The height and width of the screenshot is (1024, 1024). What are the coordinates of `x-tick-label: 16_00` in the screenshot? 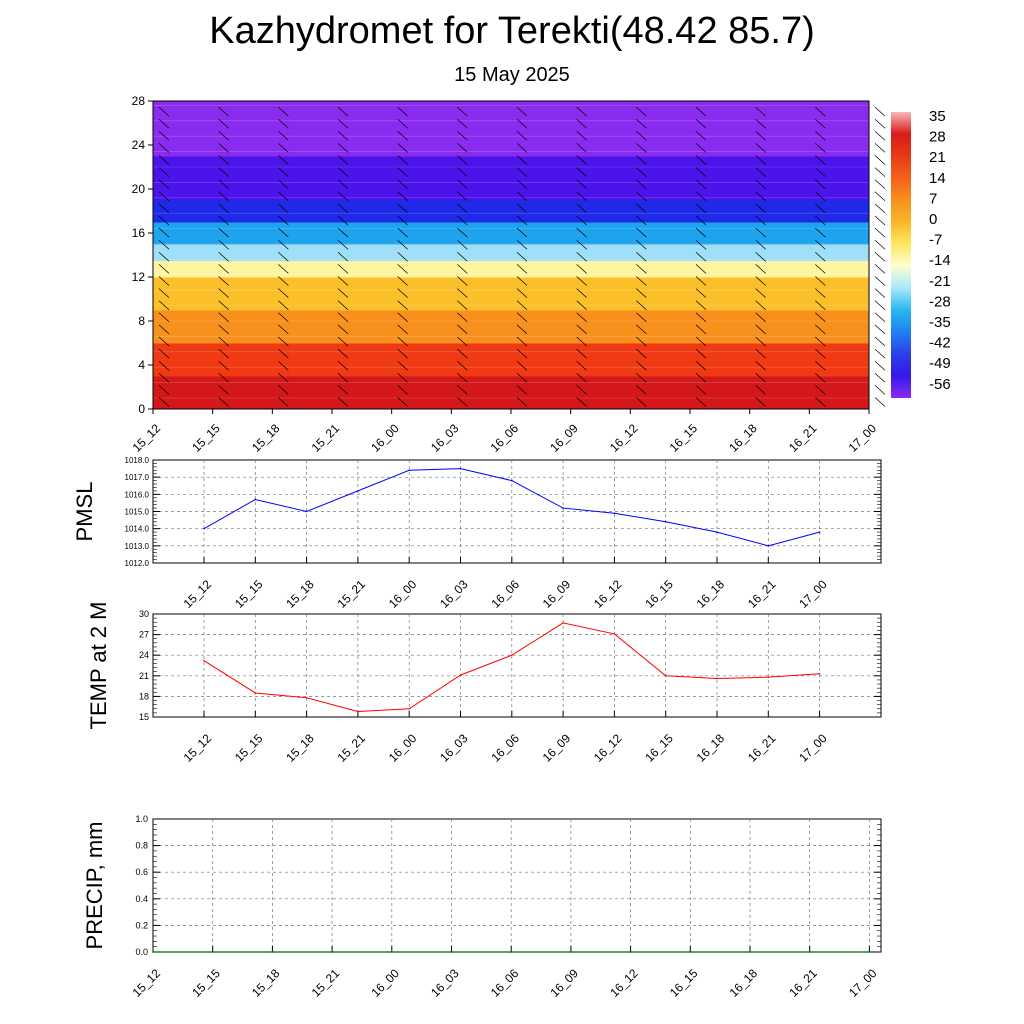 It's located at (385, 438).